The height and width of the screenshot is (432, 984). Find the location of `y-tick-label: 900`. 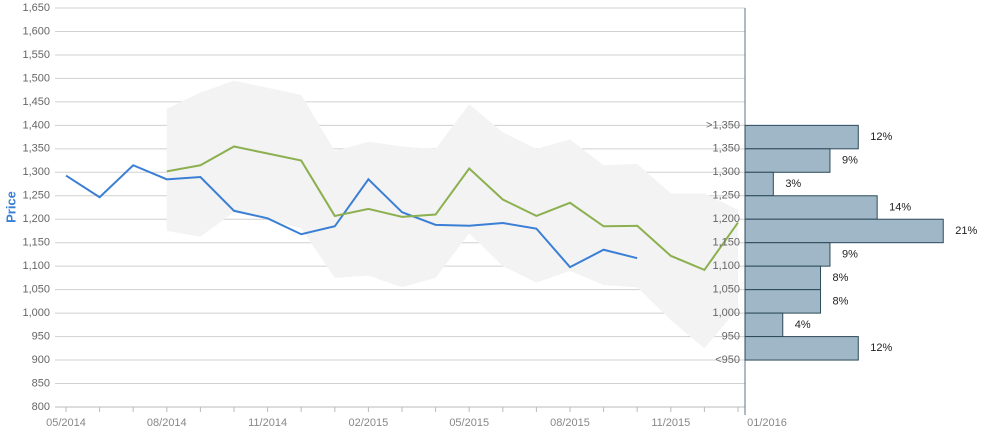

y-tick-label: 900 is located at coordinates (41, 360).